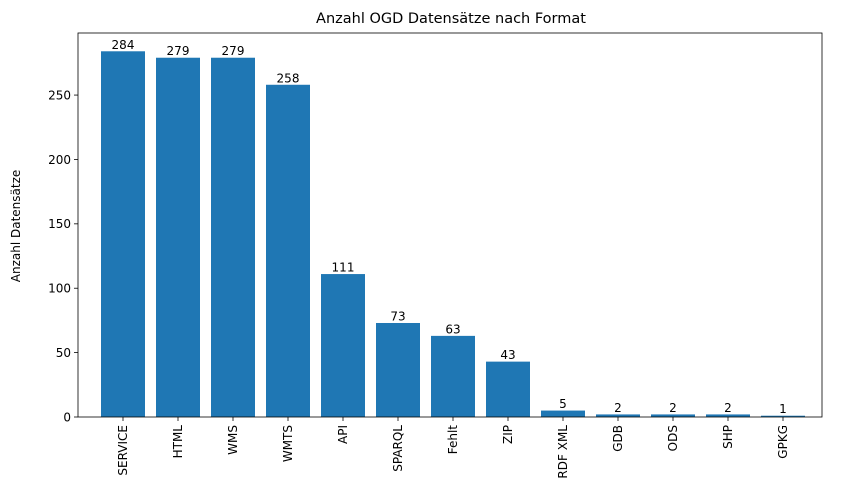 This screenshot has width=850, height=499. Describe the element at coordinates (563, 413) in the screenshot. I see `bar-rdf-xml` at that location.